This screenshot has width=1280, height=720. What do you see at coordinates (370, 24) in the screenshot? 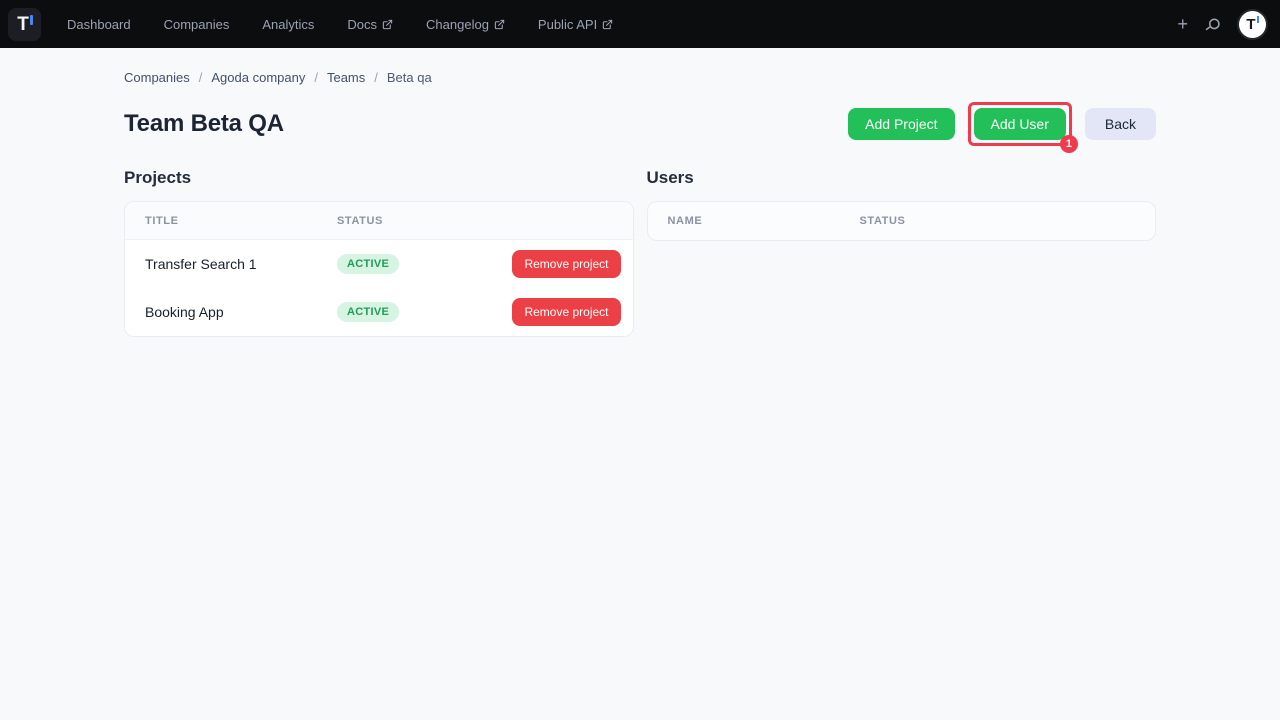
I see `nav-item-docs: Docs` at bounding box center [370, 24].